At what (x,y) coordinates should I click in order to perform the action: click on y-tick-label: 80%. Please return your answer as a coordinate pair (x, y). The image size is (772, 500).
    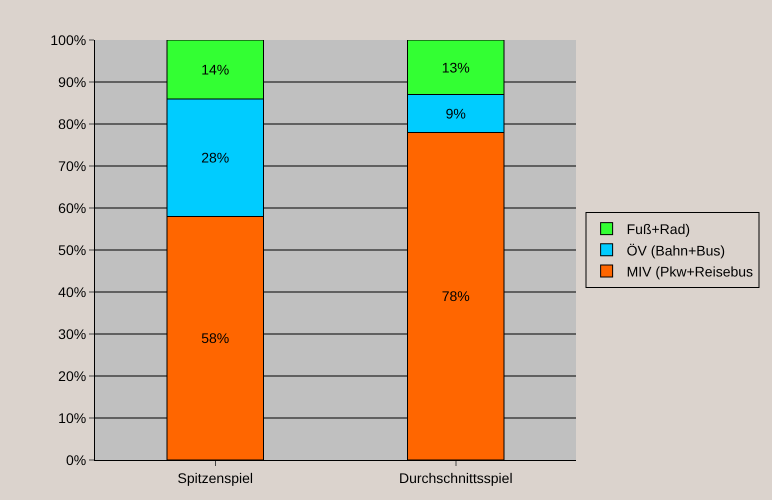
    Looking at the image, I should click on (72, 124).